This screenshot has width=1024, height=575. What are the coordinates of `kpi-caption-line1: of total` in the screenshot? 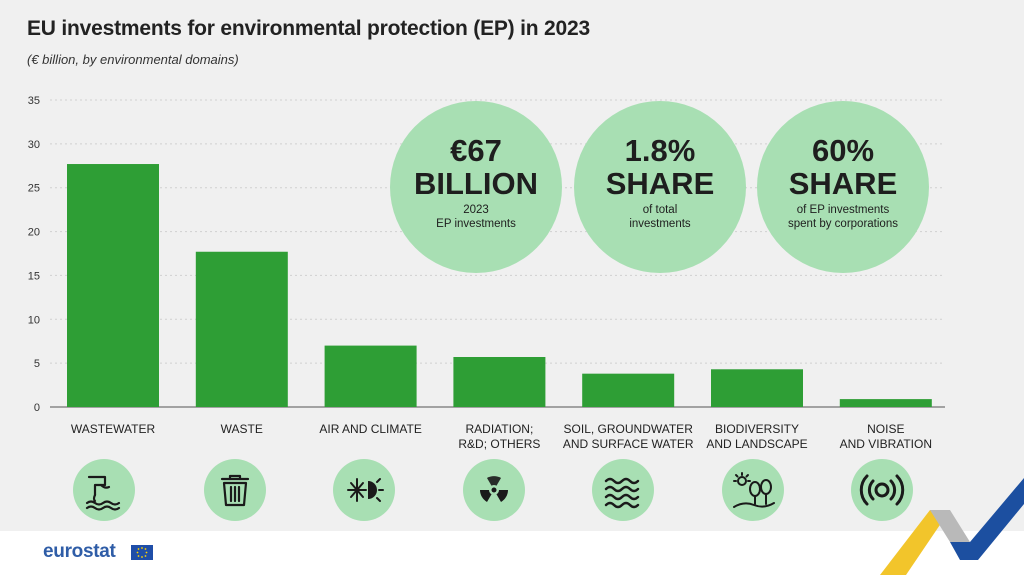 It's located at (660, 210).